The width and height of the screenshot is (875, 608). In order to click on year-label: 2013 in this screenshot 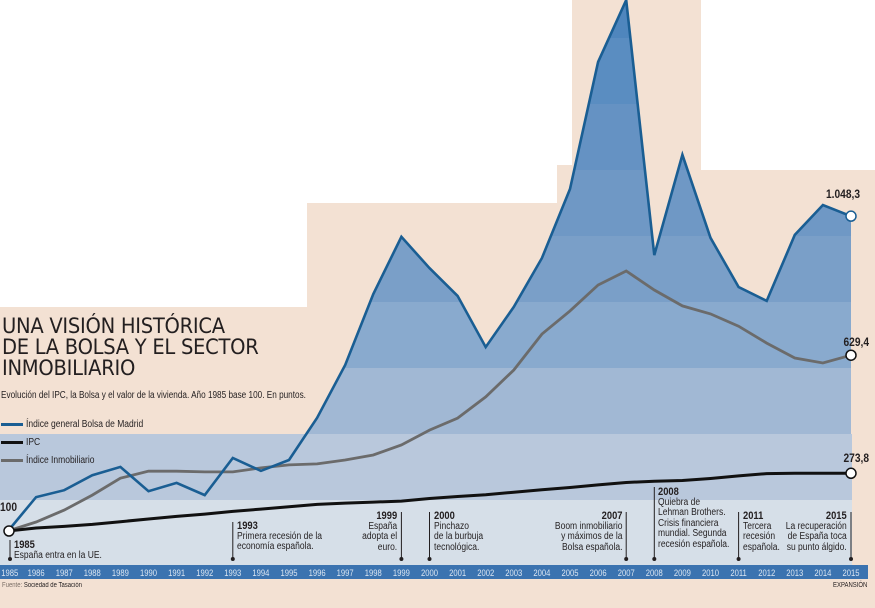, I will do `click(794, 572)`.